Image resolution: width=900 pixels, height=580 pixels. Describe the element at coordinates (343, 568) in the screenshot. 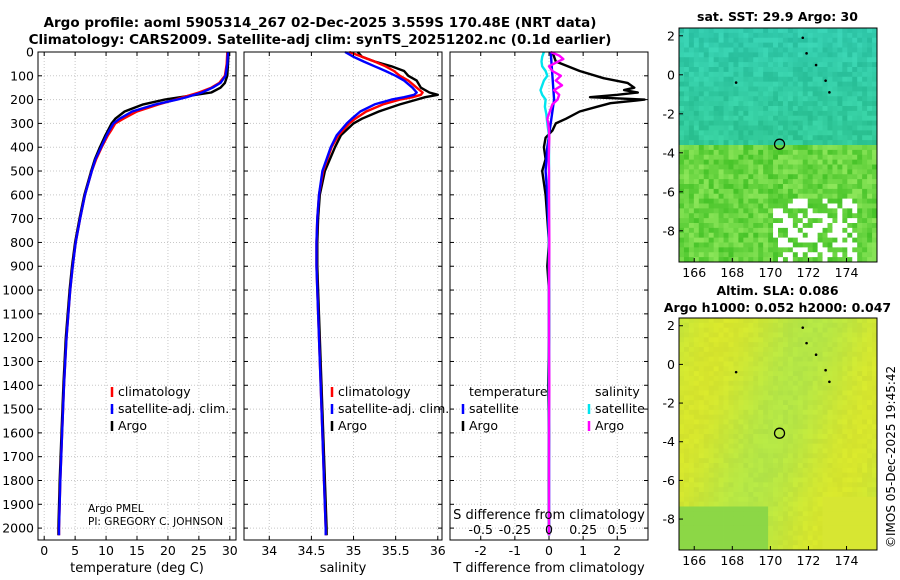

I see `x-axis-label-salinity: salinity` at that location.